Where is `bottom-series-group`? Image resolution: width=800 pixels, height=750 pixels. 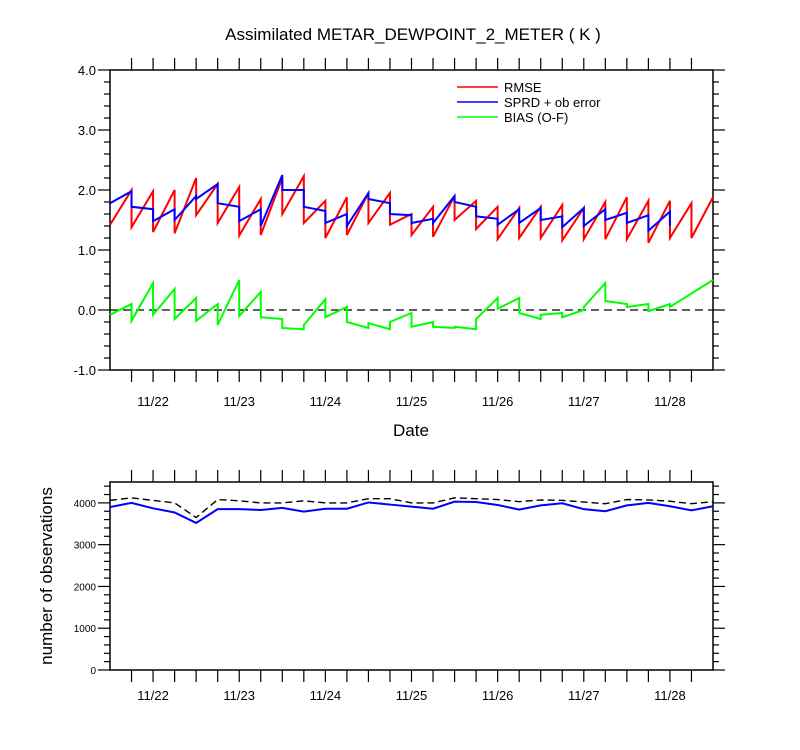
bottom-series-group is located at coordinates (411, 511).